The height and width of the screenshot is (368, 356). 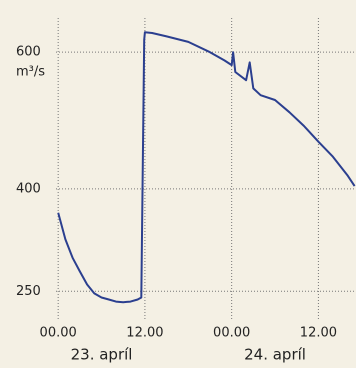 What do you see at coordinates (102, 355) in the screenshot?
I see `x-day-label: 23. apríl` at bounding box center [102, 355].